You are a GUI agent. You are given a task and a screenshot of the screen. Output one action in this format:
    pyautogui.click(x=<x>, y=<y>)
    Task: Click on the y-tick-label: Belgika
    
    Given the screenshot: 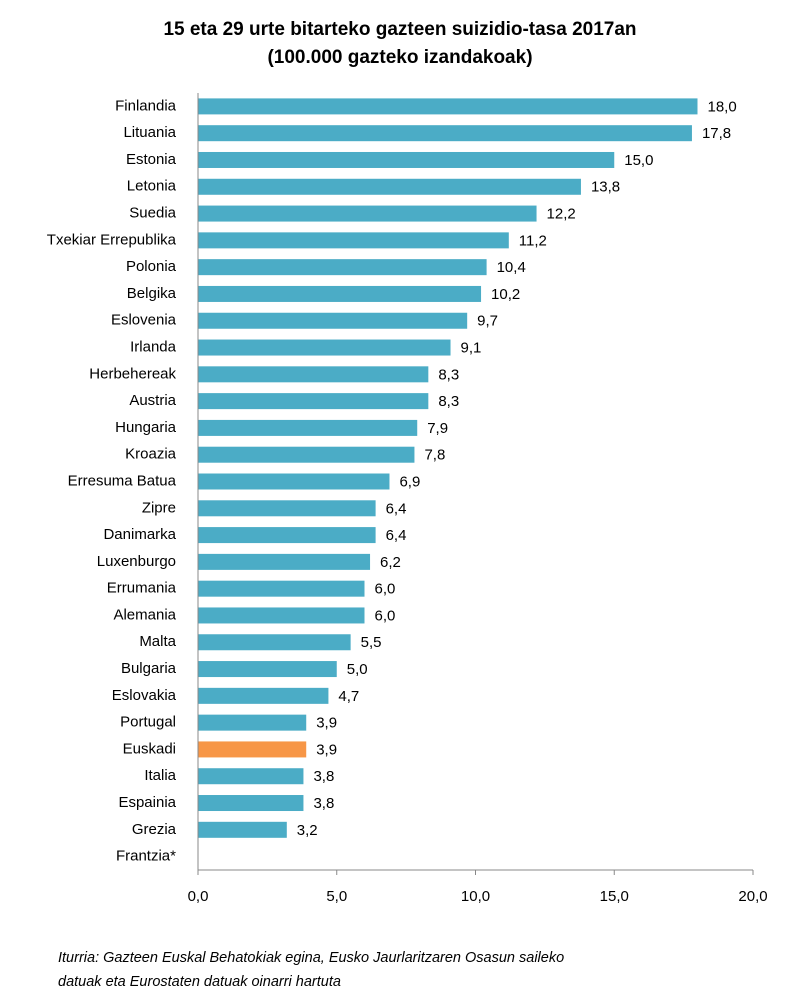 What is the action you would take?
    pyautogui.click(x=152, y=293)
    